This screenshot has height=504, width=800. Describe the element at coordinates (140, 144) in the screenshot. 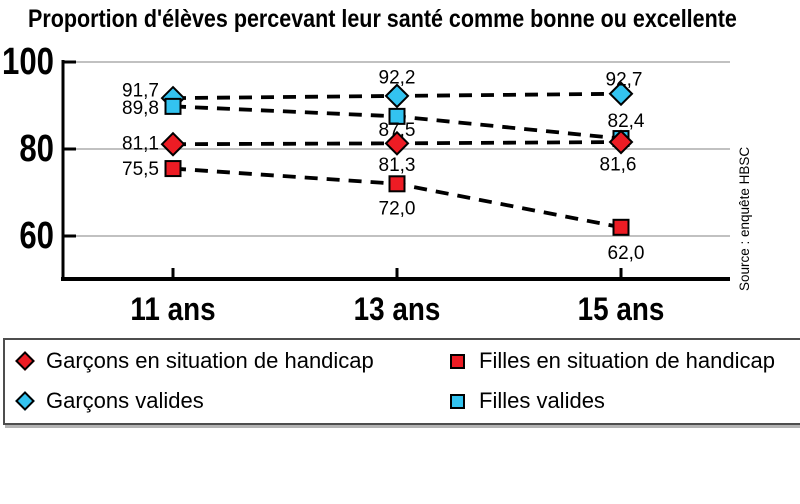

I see `value-label: 81,1` at that location.